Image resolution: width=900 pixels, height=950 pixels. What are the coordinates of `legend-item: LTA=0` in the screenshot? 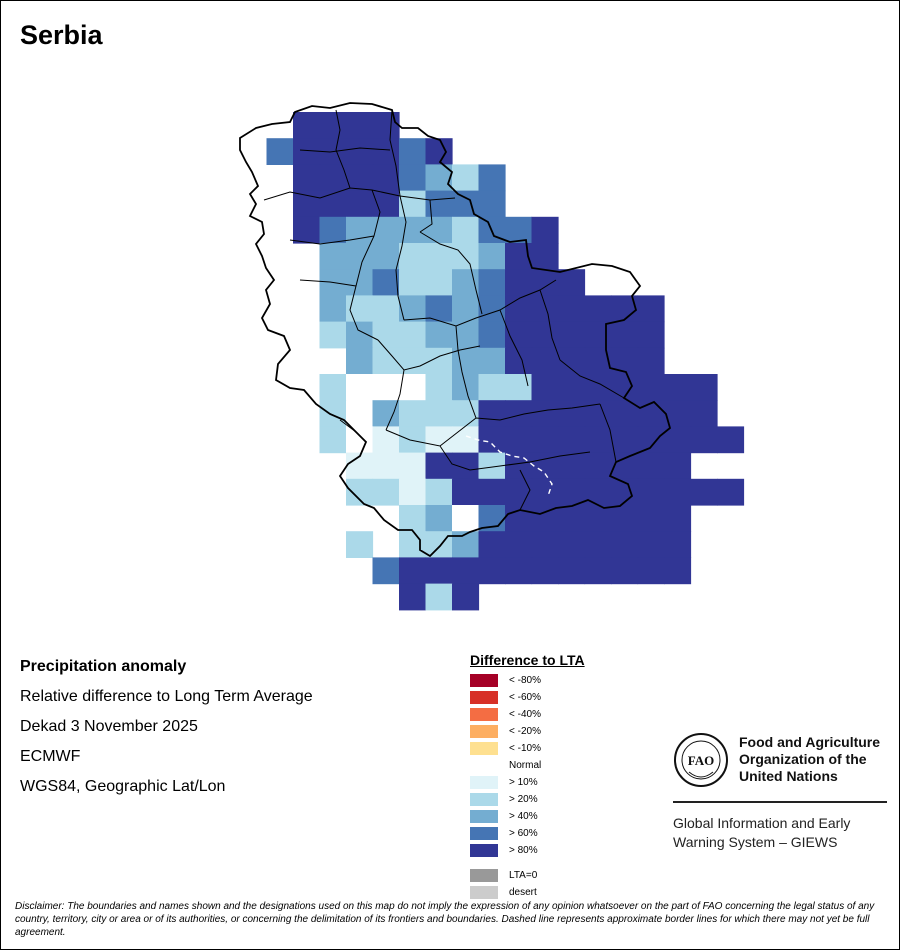 It's located at (527, 875).